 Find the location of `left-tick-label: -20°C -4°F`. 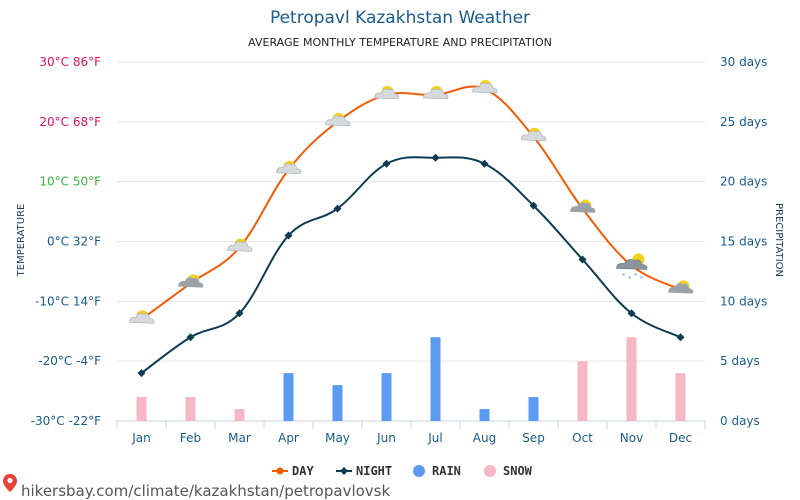

left-tick-label: -20°C -4°F is located at coordinates (69, 361).